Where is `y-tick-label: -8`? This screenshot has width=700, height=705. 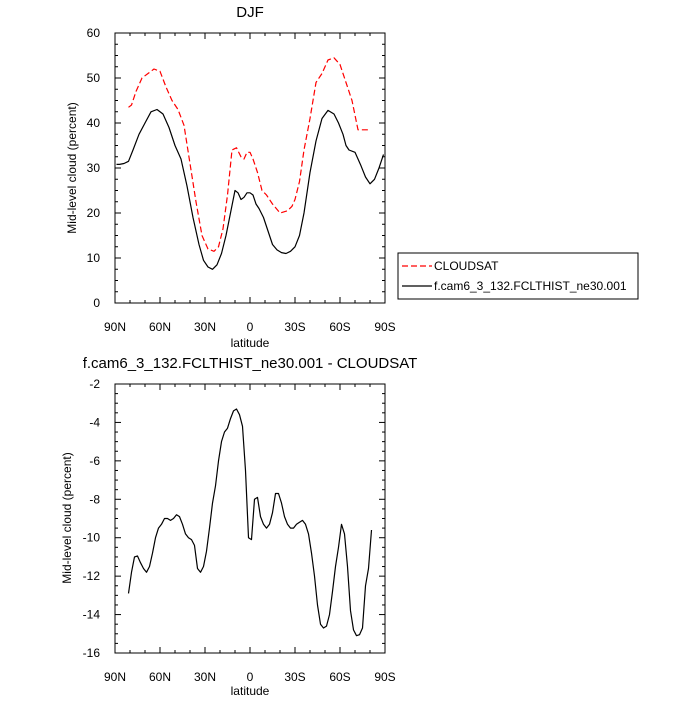
y-tick-label: -8 is located at coordinates (94, 499).